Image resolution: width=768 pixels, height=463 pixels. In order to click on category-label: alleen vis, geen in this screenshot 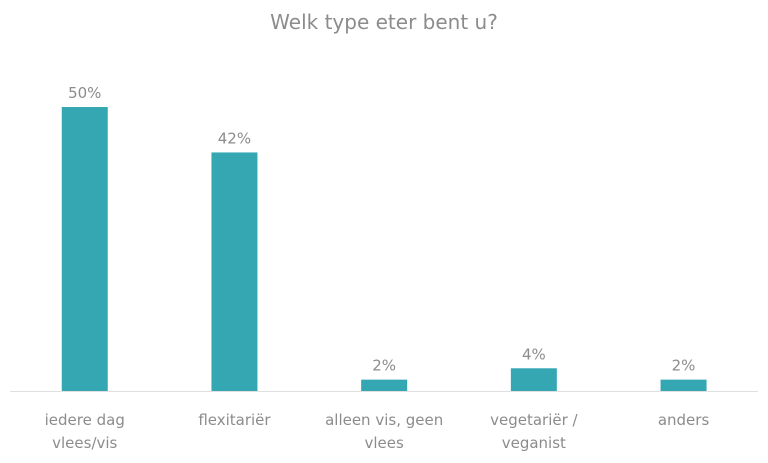, I will do `click(384, 420)`.